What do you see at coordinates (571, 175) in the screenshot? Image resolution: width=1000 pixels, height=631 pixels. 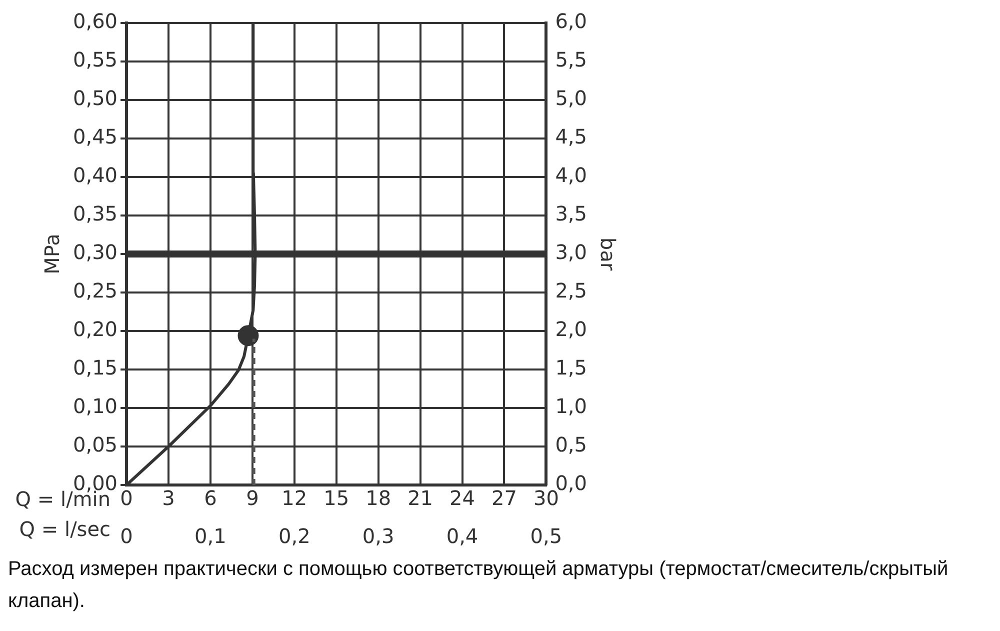 I see `y2-tick-label: 4,0` at bounding box center [571, 175].